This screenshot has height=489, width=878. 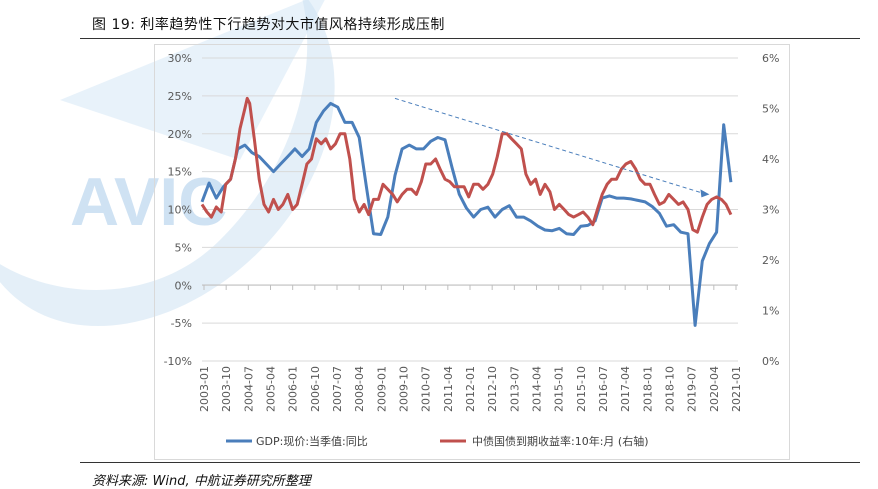 What do you see at coordinates (180, 58) in the screenshot?
I see `y-left-tick-label: 30%` at bounding box center [180, 58].